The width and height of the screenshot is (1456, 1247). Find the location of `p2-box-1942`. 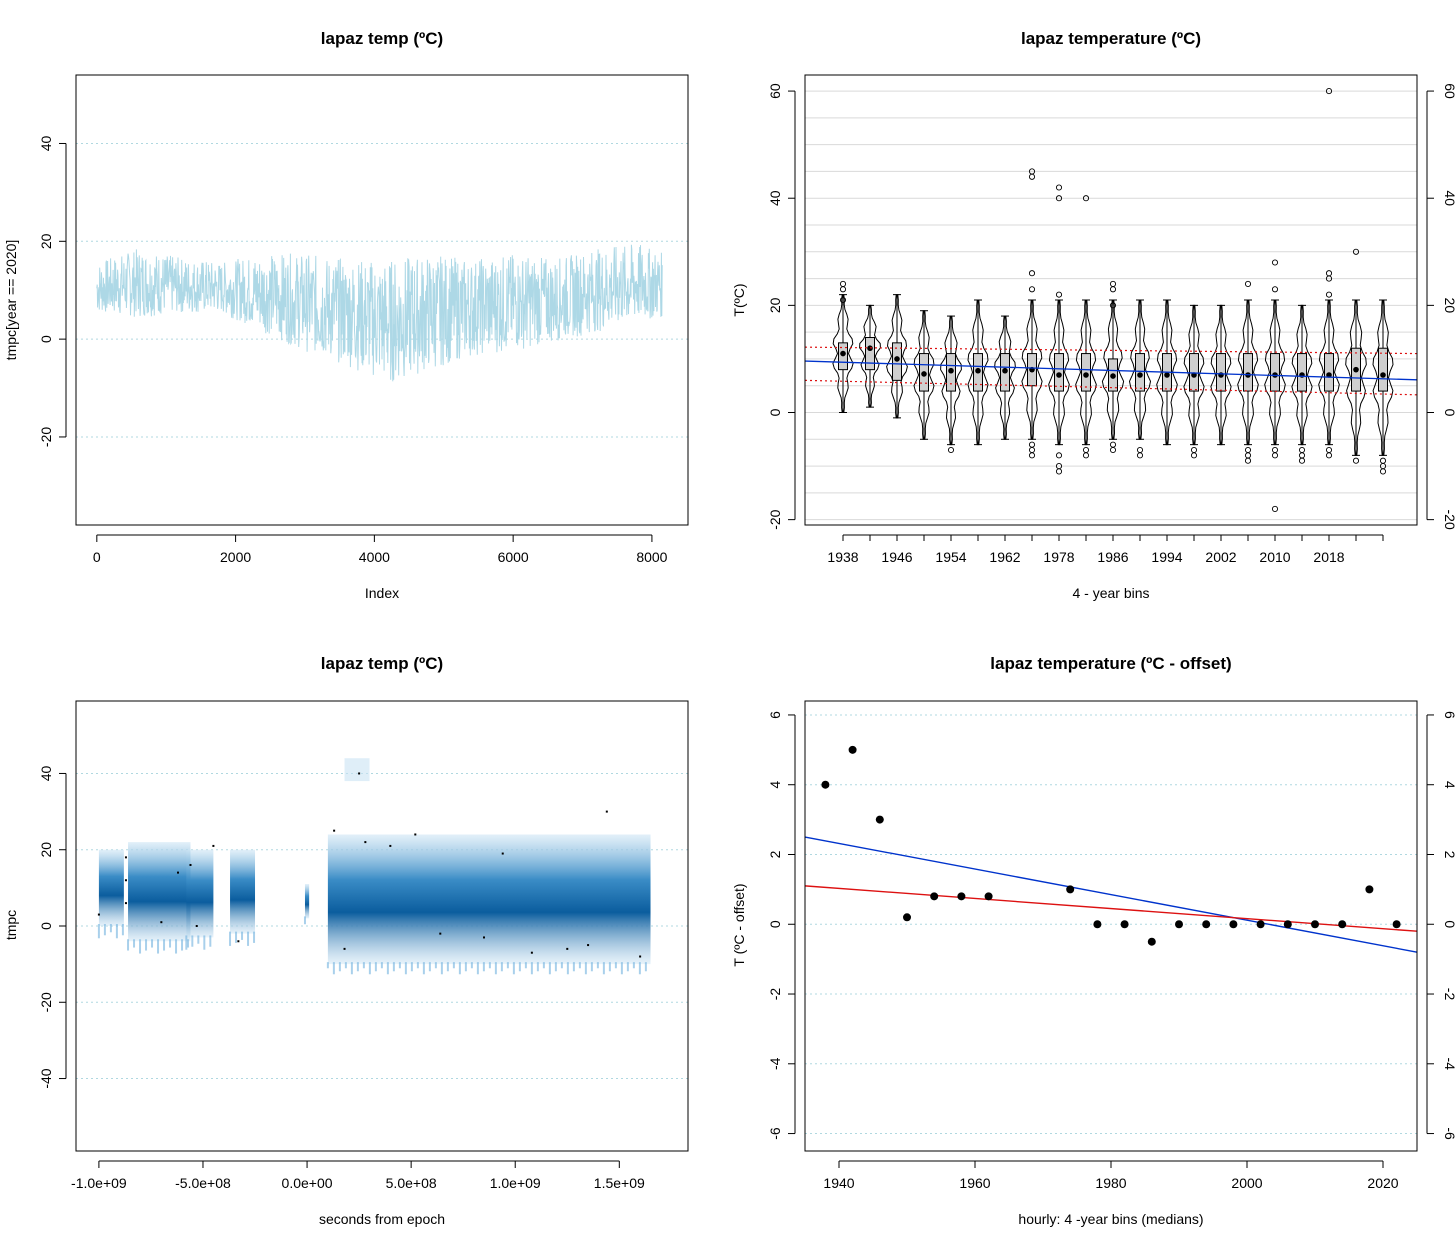

p2-box-1942 is located at coordinates (870, 356).